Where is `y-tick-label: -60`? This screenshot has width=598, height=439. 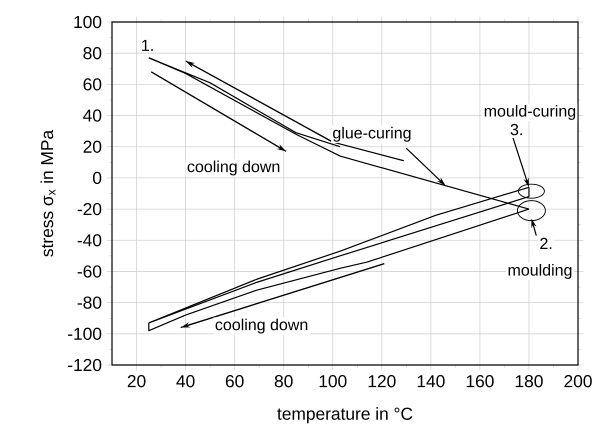 y-tick-label: -60 is located at coordinates (90, 271).